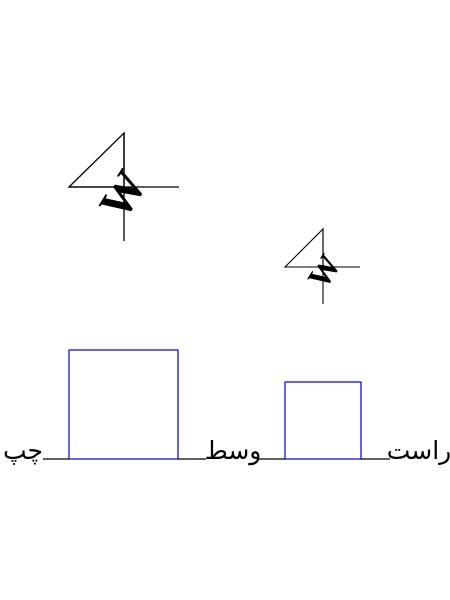 The image size is (450, 600). I want to click on label-middle: وسط, so click(233, 451).